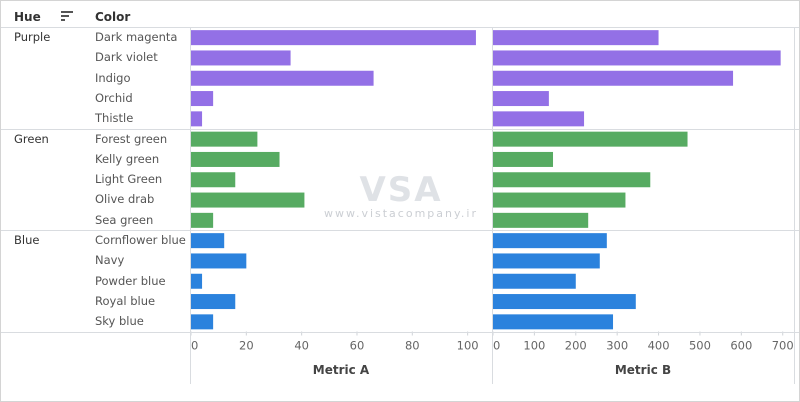  Describe the element at coordinates (130, 280) in the screenshot. I see `color-label: Powder blue` at that location.